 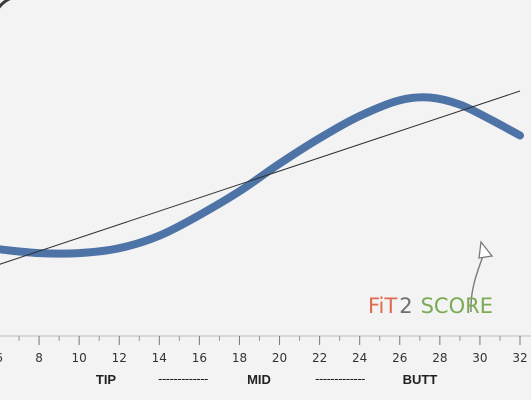 What do you see at coordinates (199, 358) in the screenshot?
I see `x-tick-label: 16` at bounding box center [199, 358].